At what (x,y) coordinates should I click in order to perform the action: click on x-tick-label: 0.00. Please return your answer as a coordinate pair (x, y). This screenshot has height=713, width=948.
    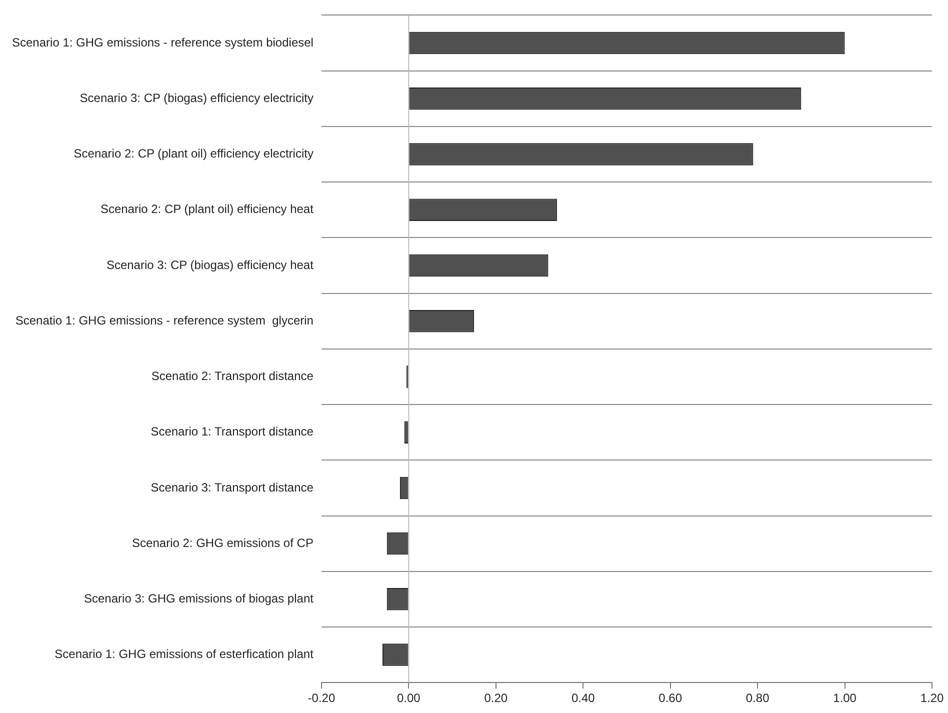
    Looking at the image, I should click on (408, 698).